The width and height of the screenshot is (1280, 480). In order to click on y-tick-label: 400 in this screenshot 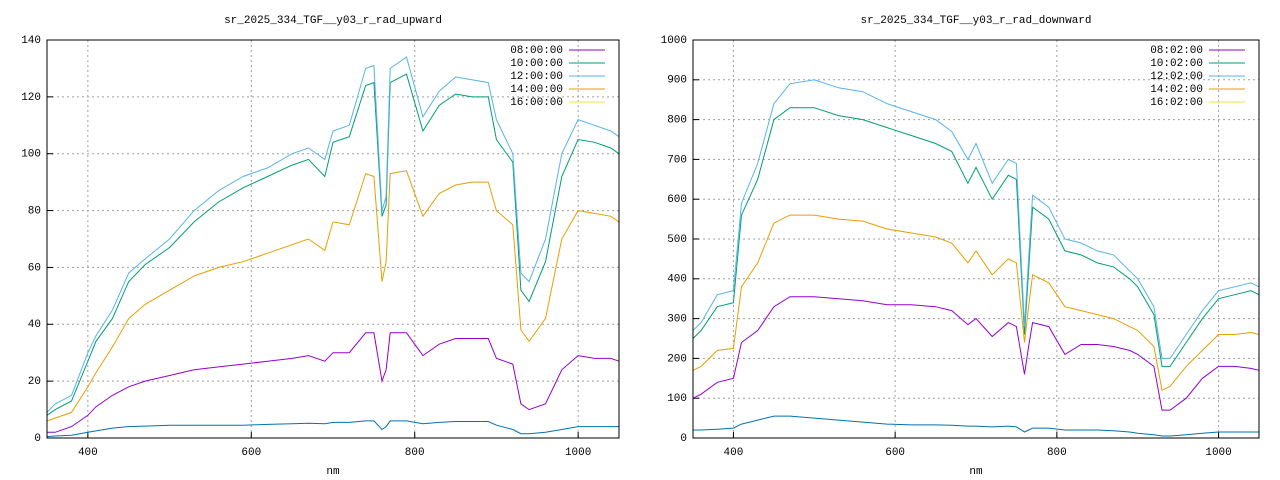, I will do `click(677, 280)`.